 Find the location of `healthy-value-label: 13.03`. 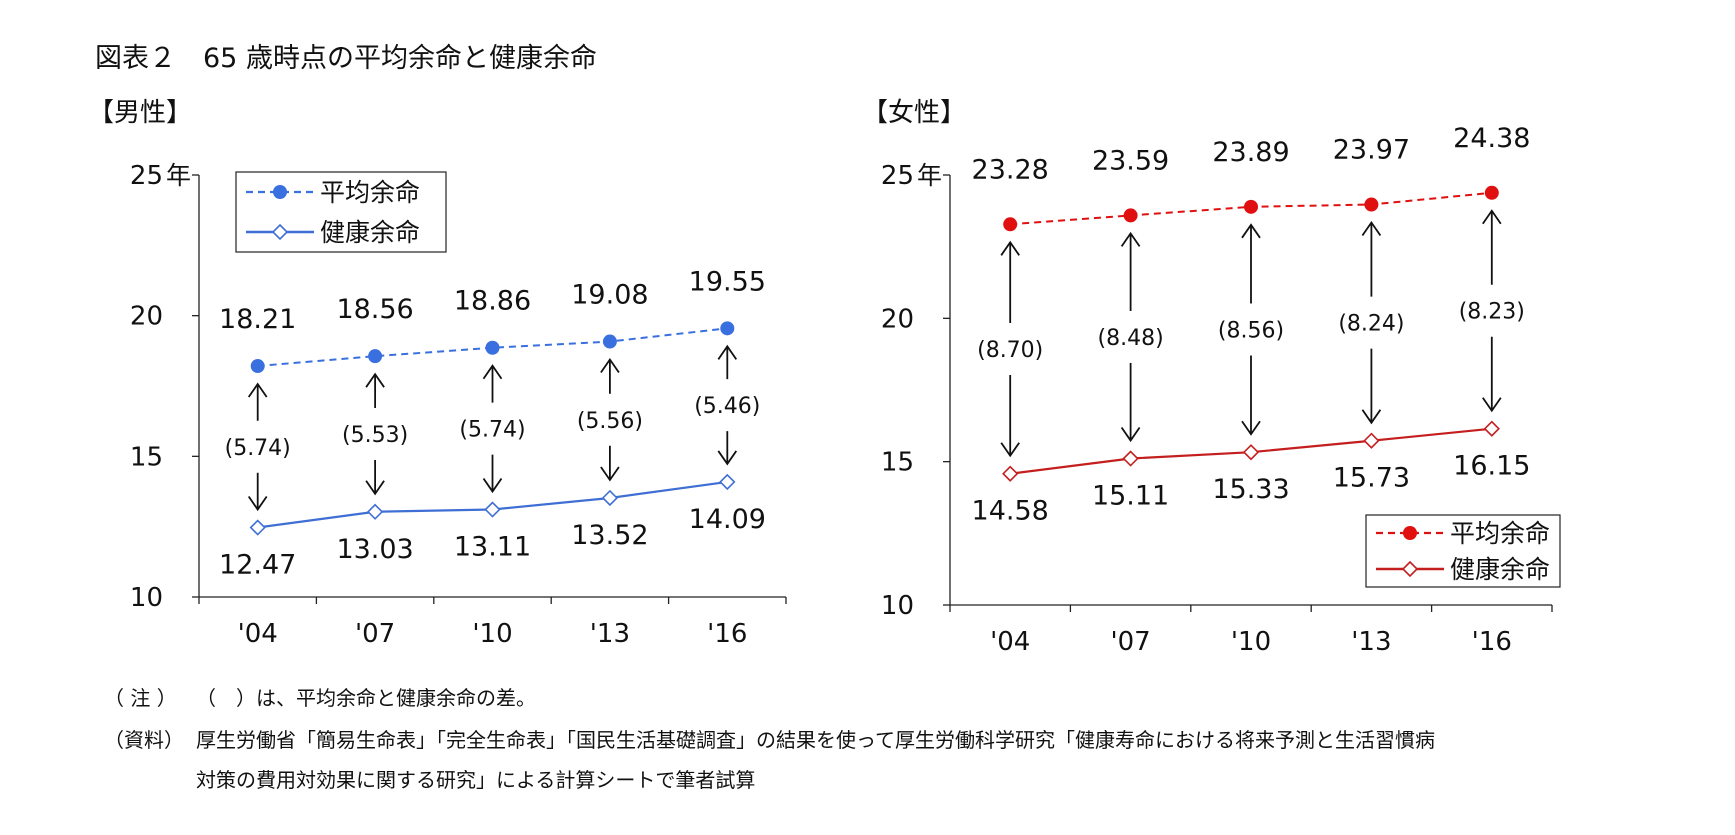

healthy-value-label: 13.03 is located at coordinates (374, 549).